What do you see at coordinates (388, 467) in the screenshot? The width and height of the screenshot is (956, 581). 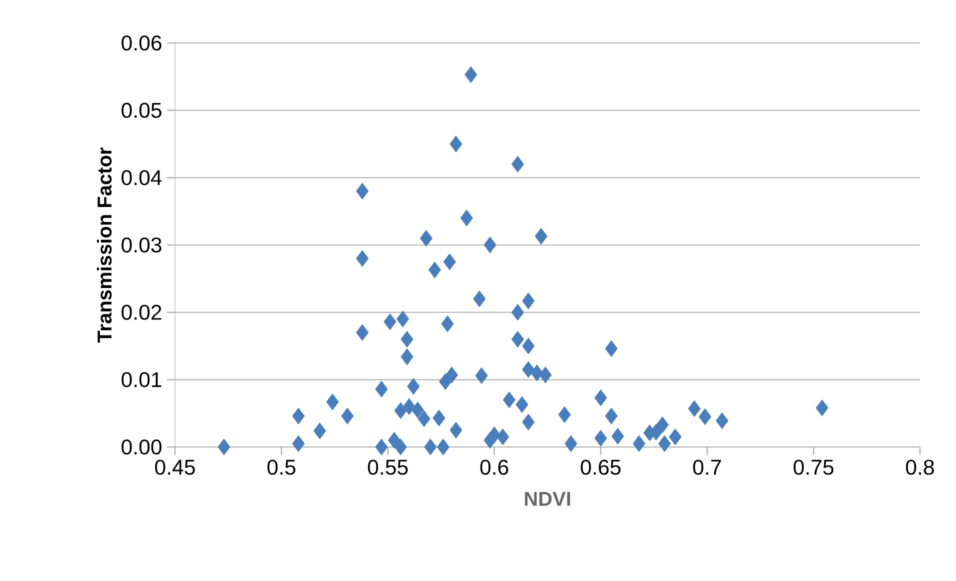 I see `x-tick-label: 0.55` at bounding box center [388, 467].